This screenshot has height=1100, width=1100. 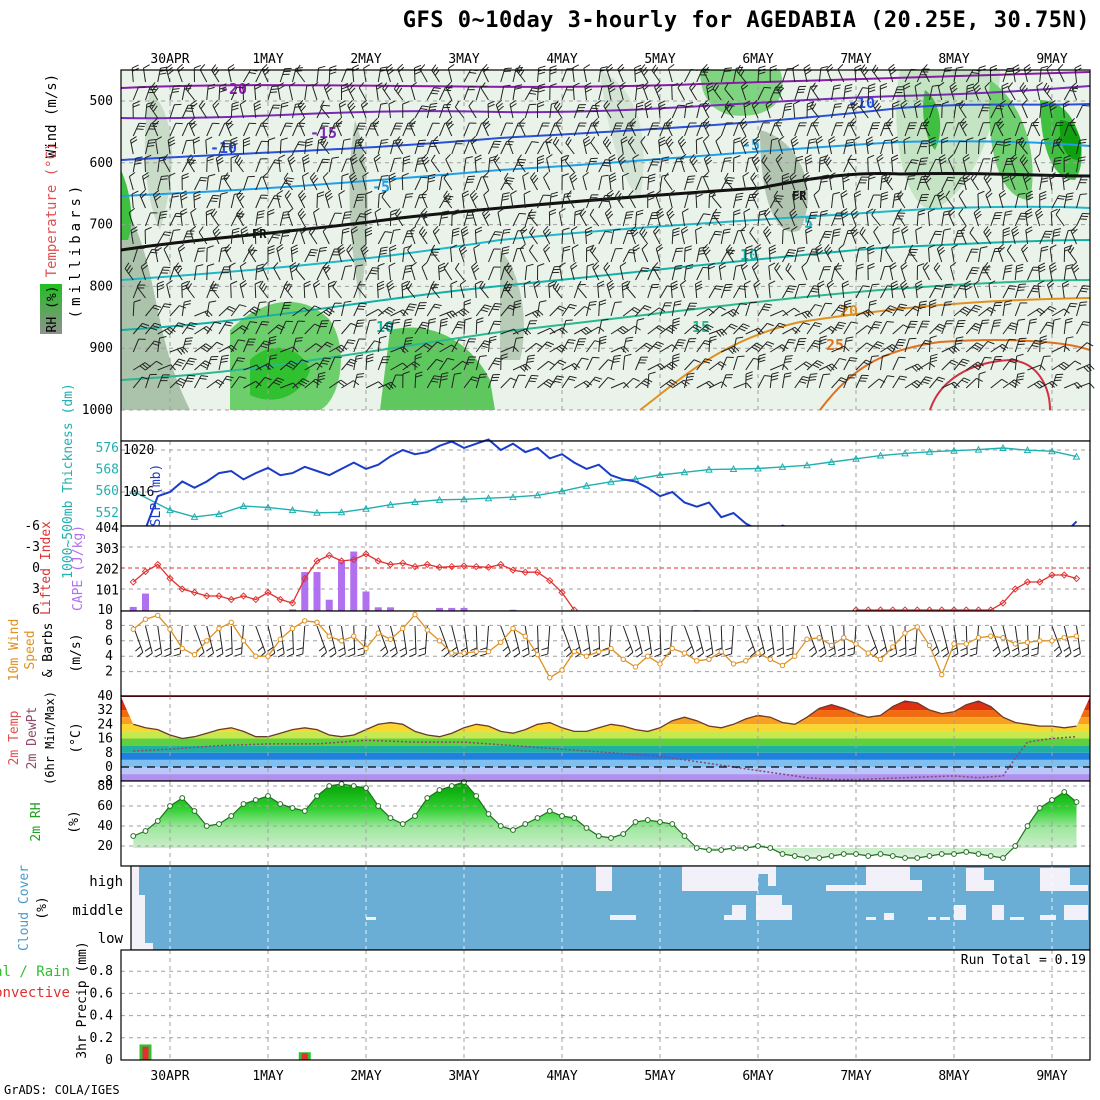 What do you see at coordinates (107, 491) in the screenshot?
I see `tick-label: 560` at bounding box center [107, 491].